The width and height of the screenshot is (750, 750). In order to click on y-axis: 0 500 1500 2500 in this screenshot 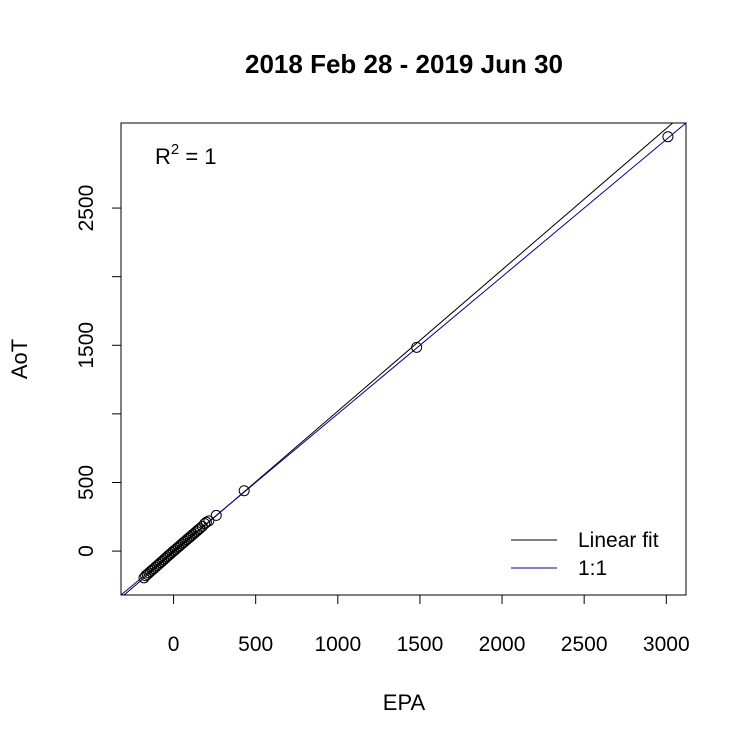, I will do `click(98, 371)`.